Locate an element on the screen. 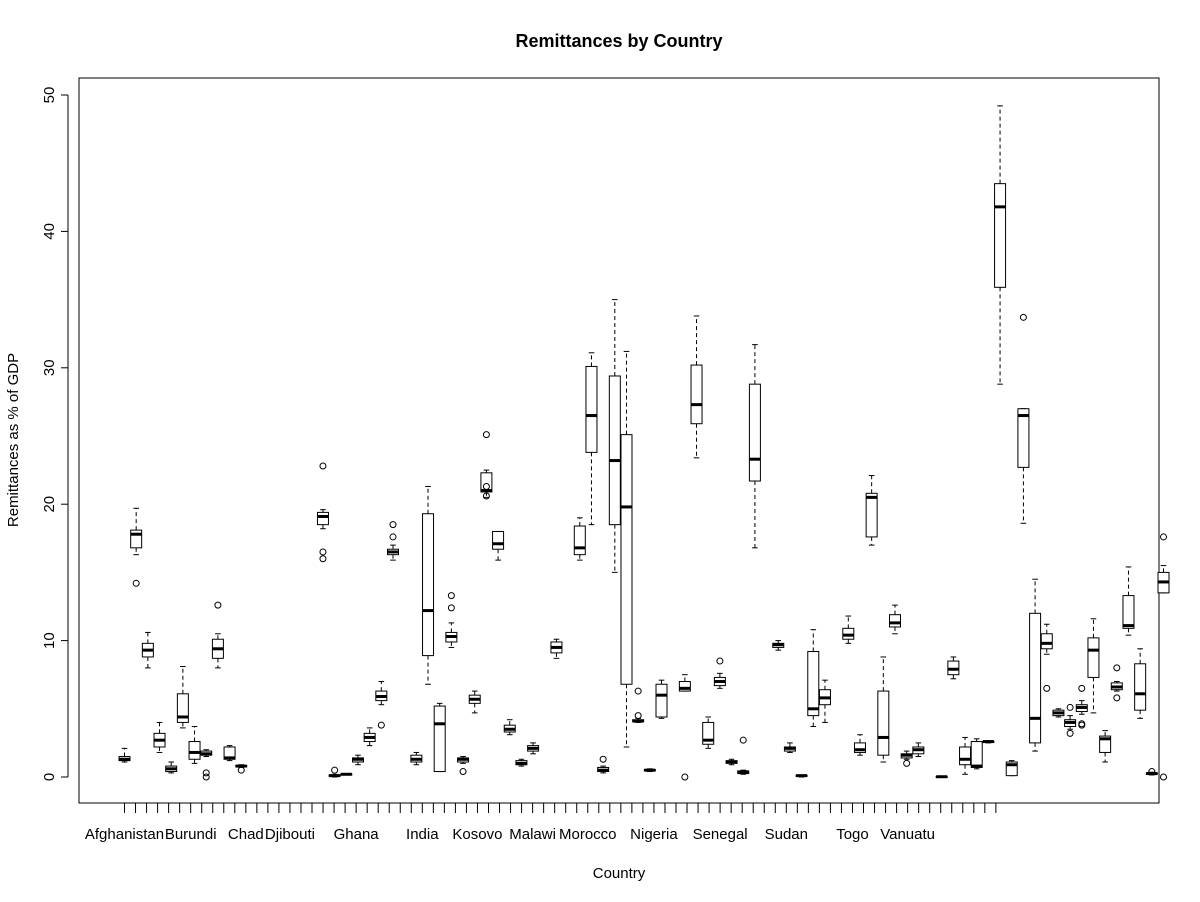 The image size is (1200, 902). x-tick-label: Ghana is located at coordinates (357, 834).